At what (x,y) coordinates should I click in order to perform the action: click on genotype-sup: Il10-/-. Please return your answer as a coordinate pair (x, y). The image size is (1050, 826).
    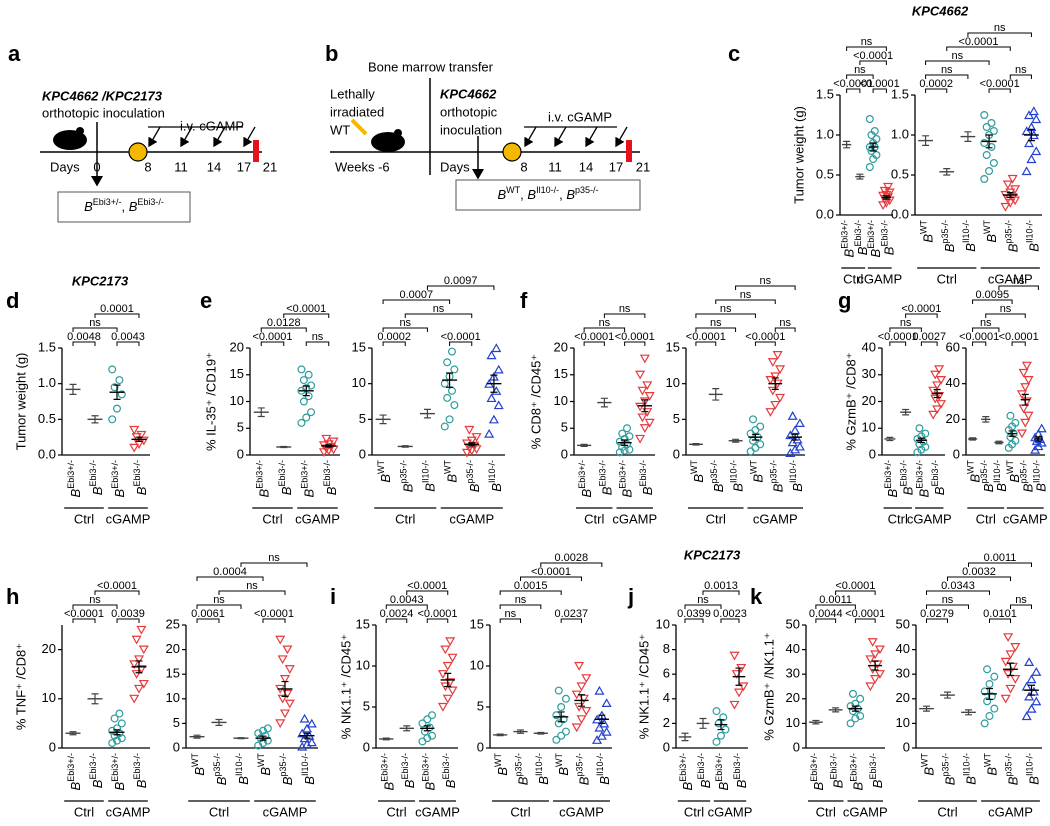
    Looking at the image, I should click on (547, 190).